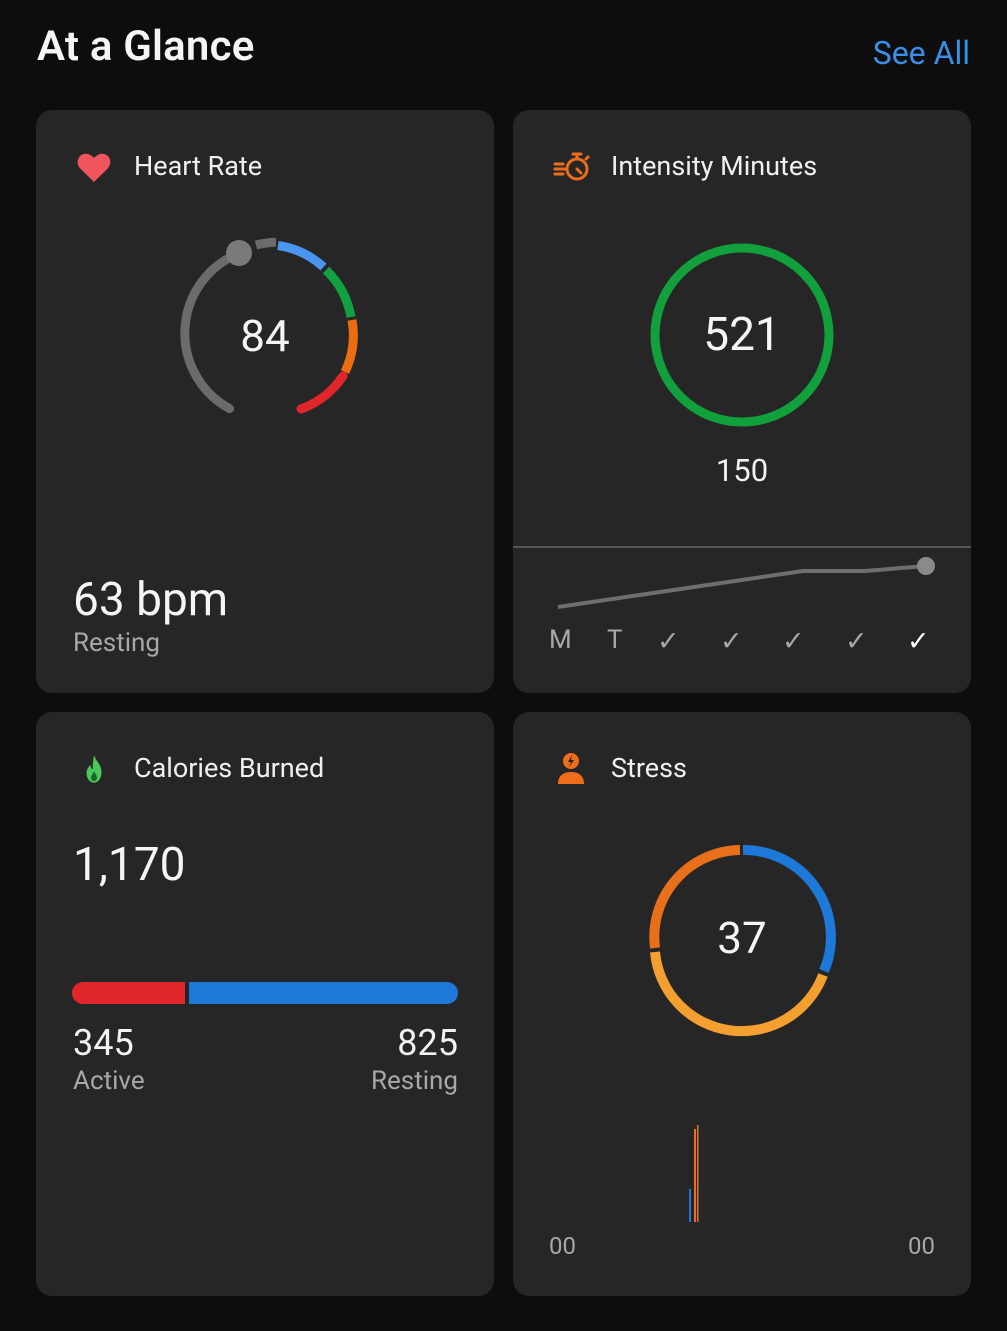 This screenshot has width=1007, height=1331. Describe the element at coordinates (146, 46) in the screenshot. I see `page-title: At a Glance` at that location.